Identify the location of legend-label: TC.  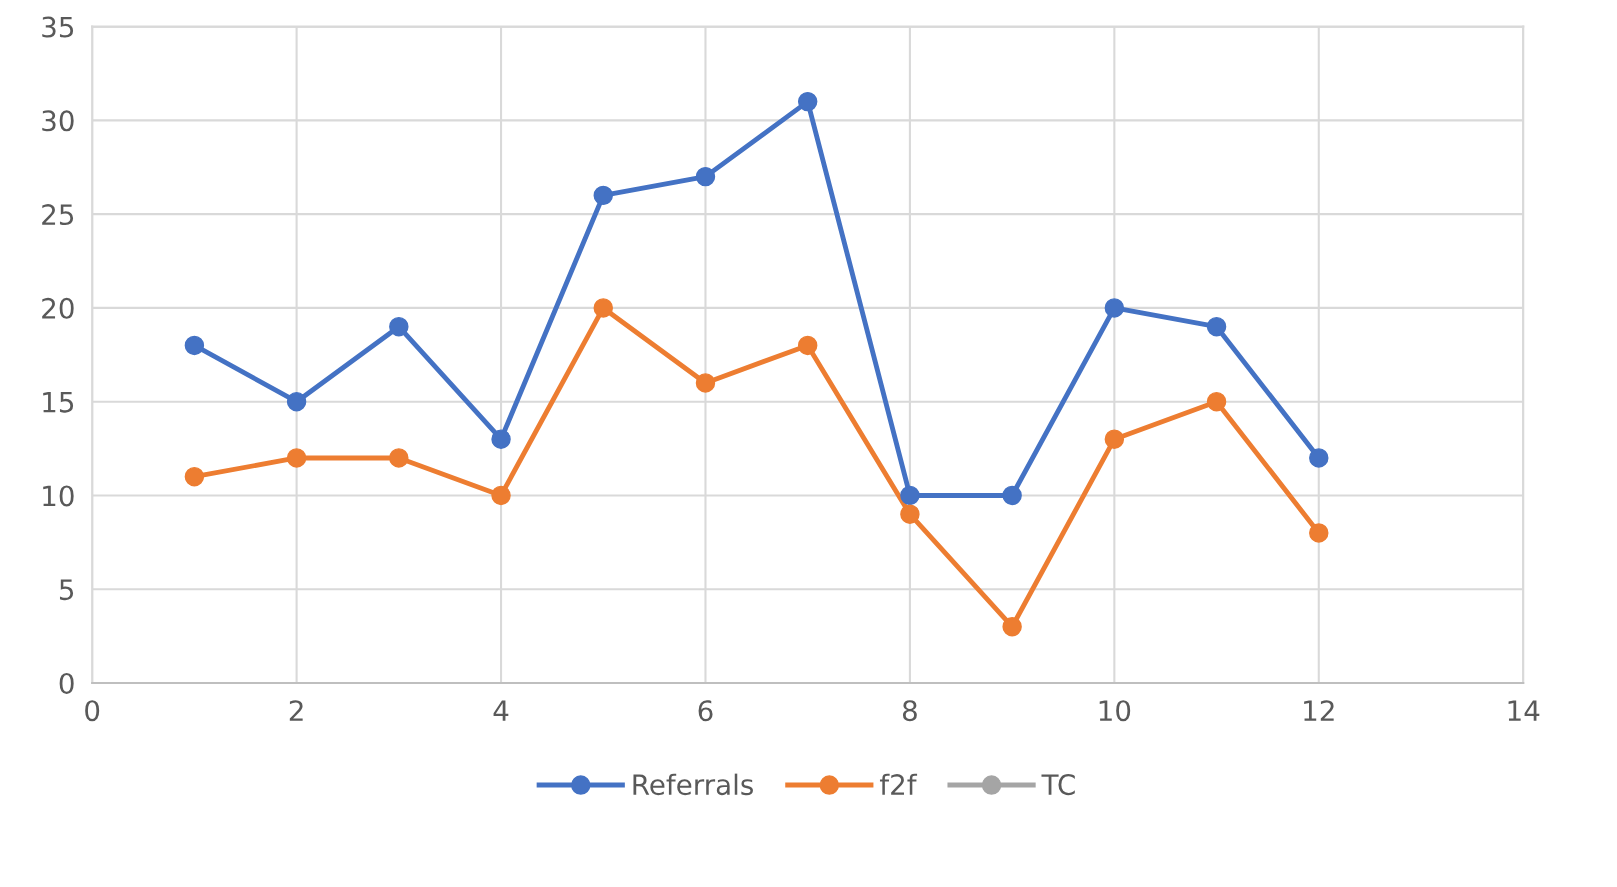
(1058, 785).